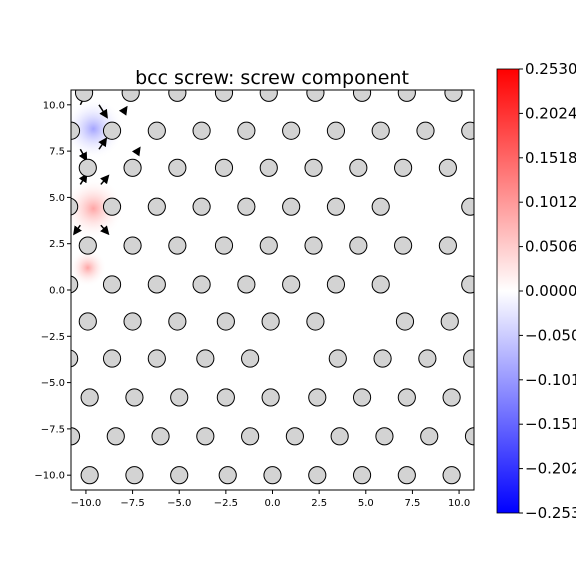  What do you see at coordinates (57, 152) in the screenshot?
I see `y-tick-label: 7.5` at bounding box center [57, 152].